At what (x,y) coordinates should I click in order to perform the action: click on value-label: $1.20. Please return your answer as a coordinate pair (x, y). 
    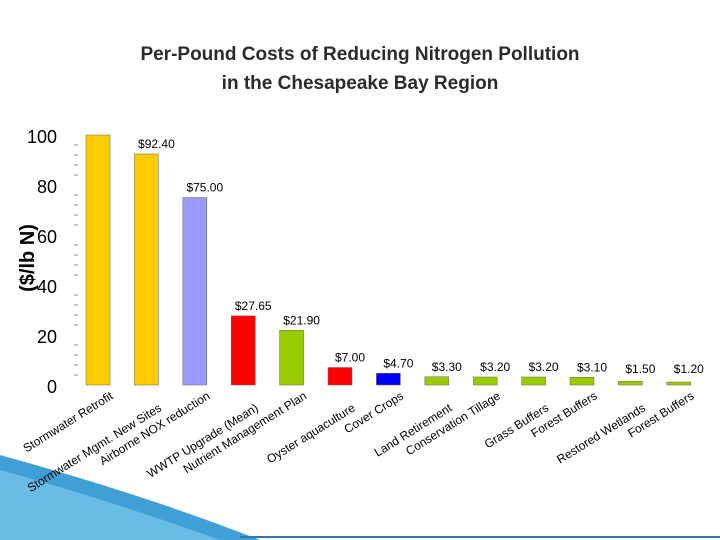
    Looking at the image, I should click on (689, 369).